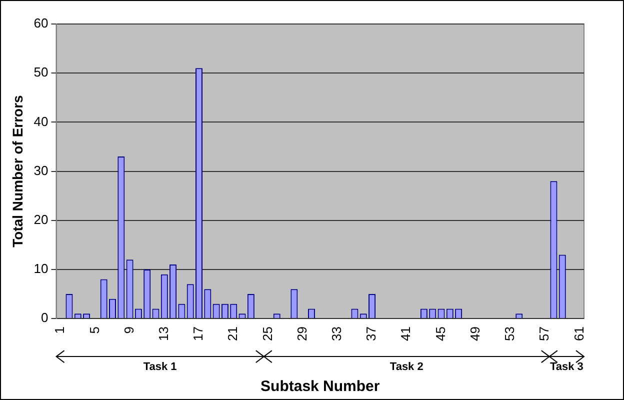 Image resolution: width=624 pixels, height=400 pixels. Describe the element at coordinates (267, 334) in the screenshot. I see `x-tick-label: 25` at that location.